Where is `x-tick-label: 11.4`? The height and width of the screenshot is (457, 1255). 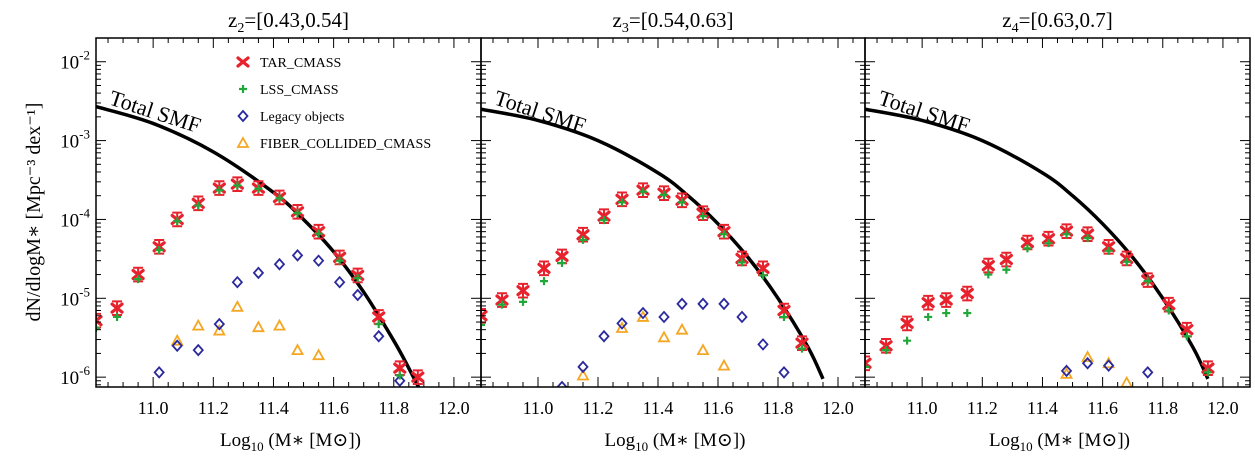 x-tick-label: 11.4 is located at coordinates (1042, 408).